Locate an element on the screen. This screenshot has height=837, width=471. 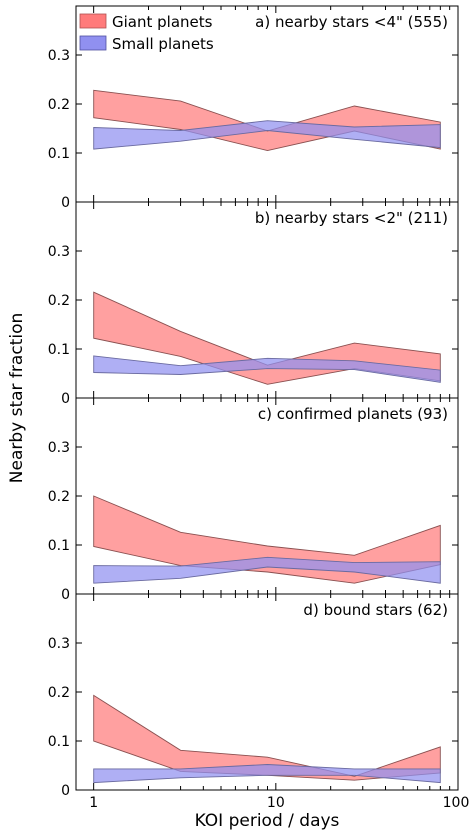
panel-title-2: b) nearby stars <2" (211) is located at coordinates (351, 218).